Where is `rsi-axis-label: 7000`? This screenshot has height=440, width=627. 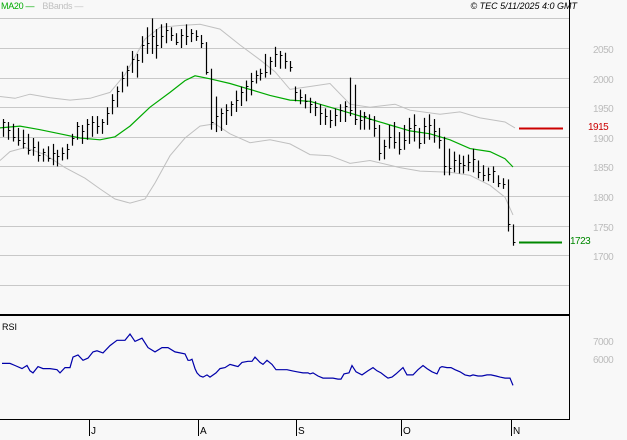 rsi-axis-label: 7000 is located at coordinates (603, 342).